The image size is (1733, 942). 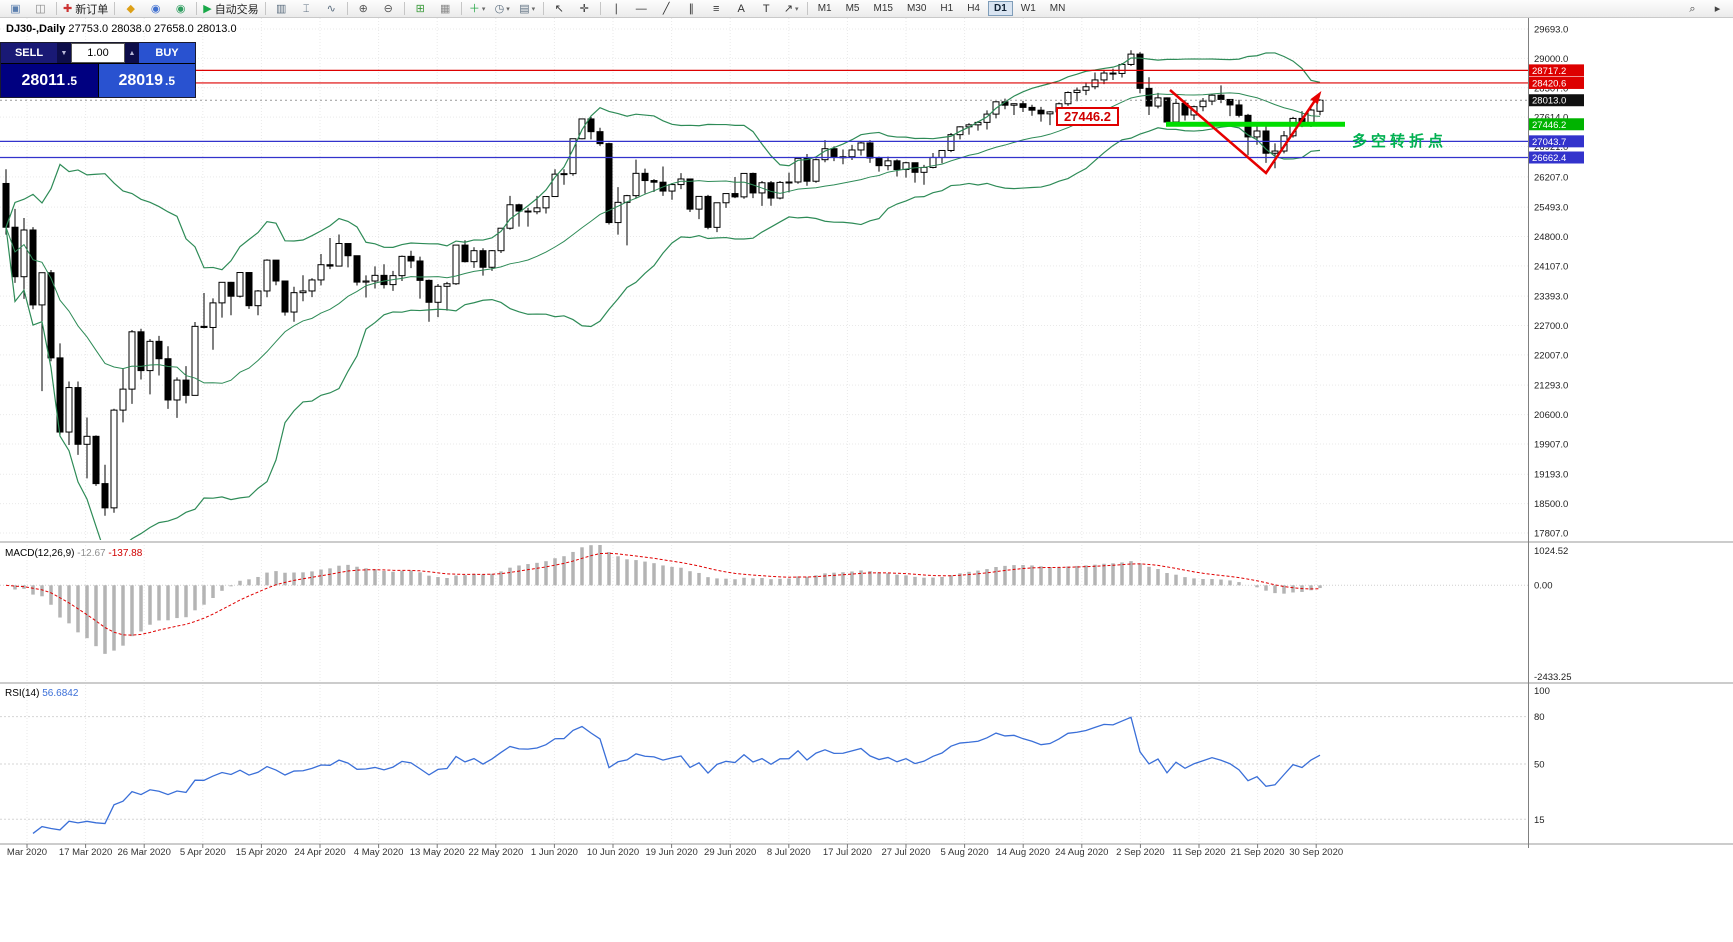 I want to click on timeframe-M5: M5, so click(x=852, y=8).